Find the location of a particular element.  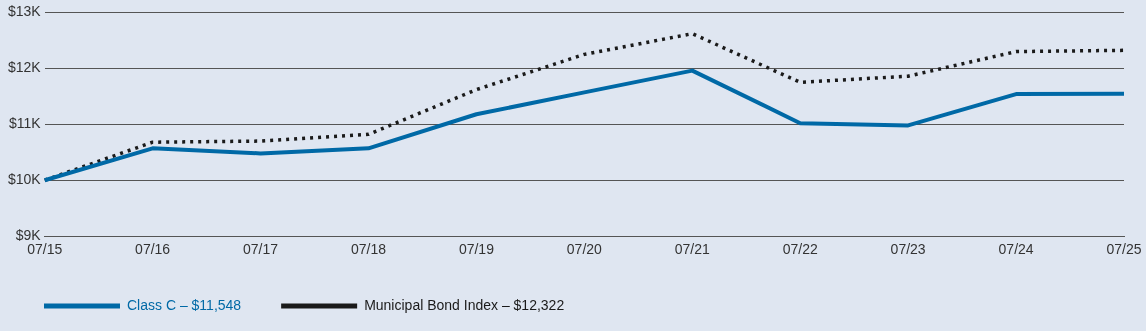

x-tick-label: 07/16 is located at coordinates (153, 249).